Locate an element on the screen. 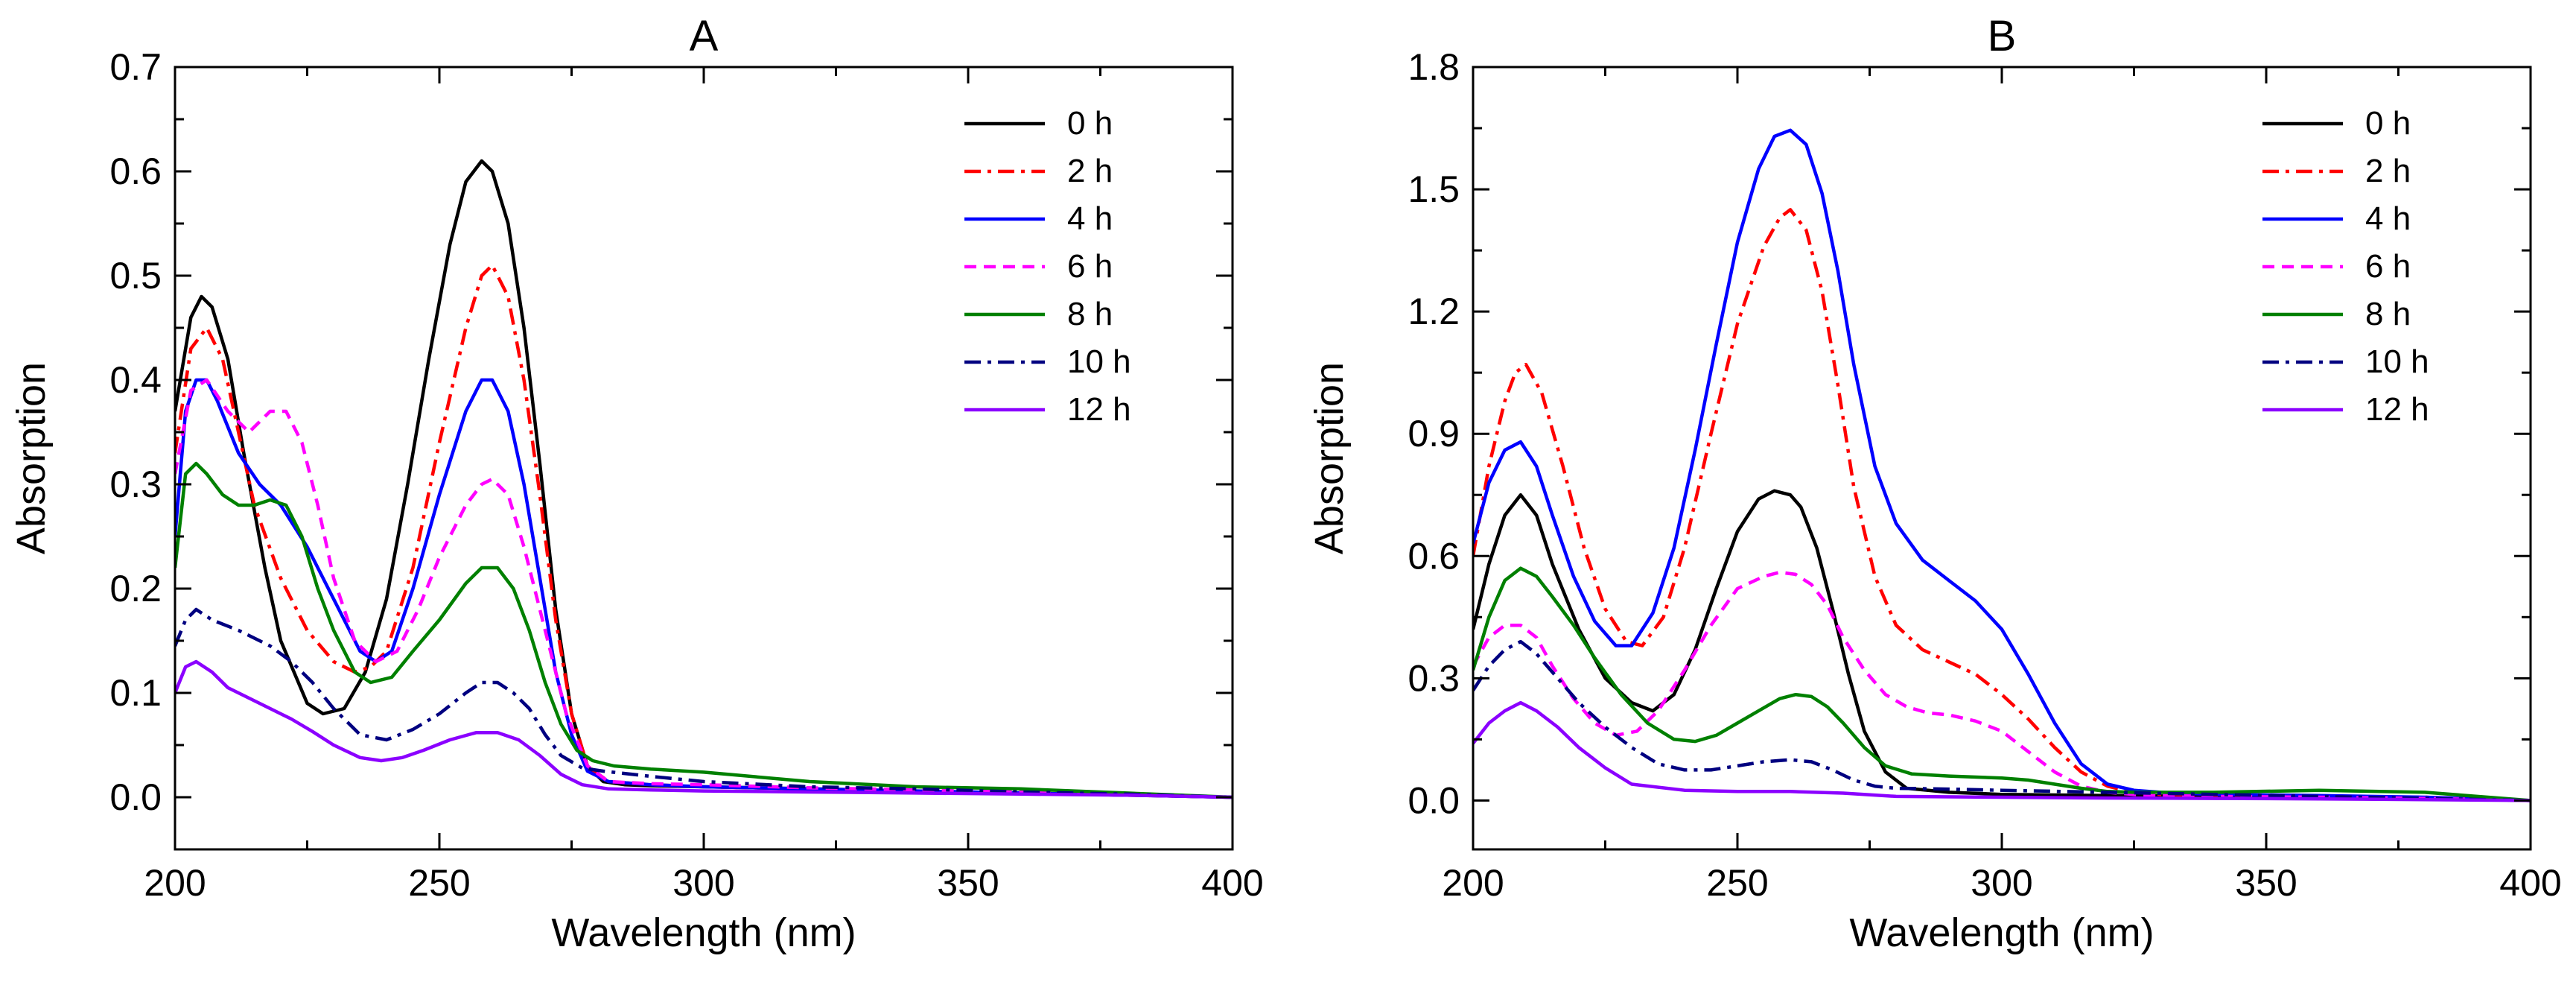 This screenshot has width=2576, height=982. y-tick-label: 1.8 is located at coordinates (1434, 67).